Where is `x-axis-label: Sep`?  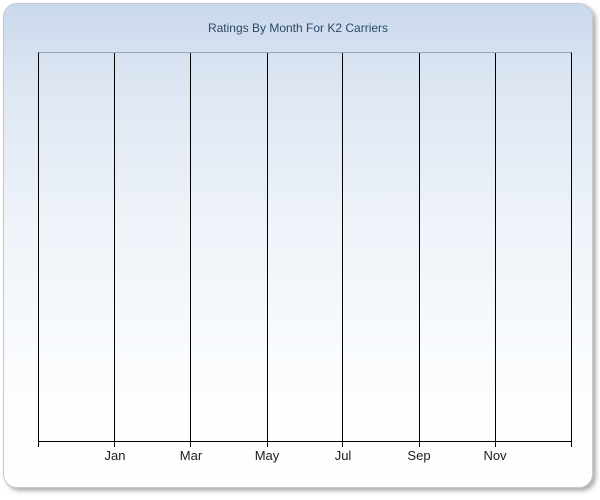
x-axis-label: Sep is located at coordinates (419, 455).